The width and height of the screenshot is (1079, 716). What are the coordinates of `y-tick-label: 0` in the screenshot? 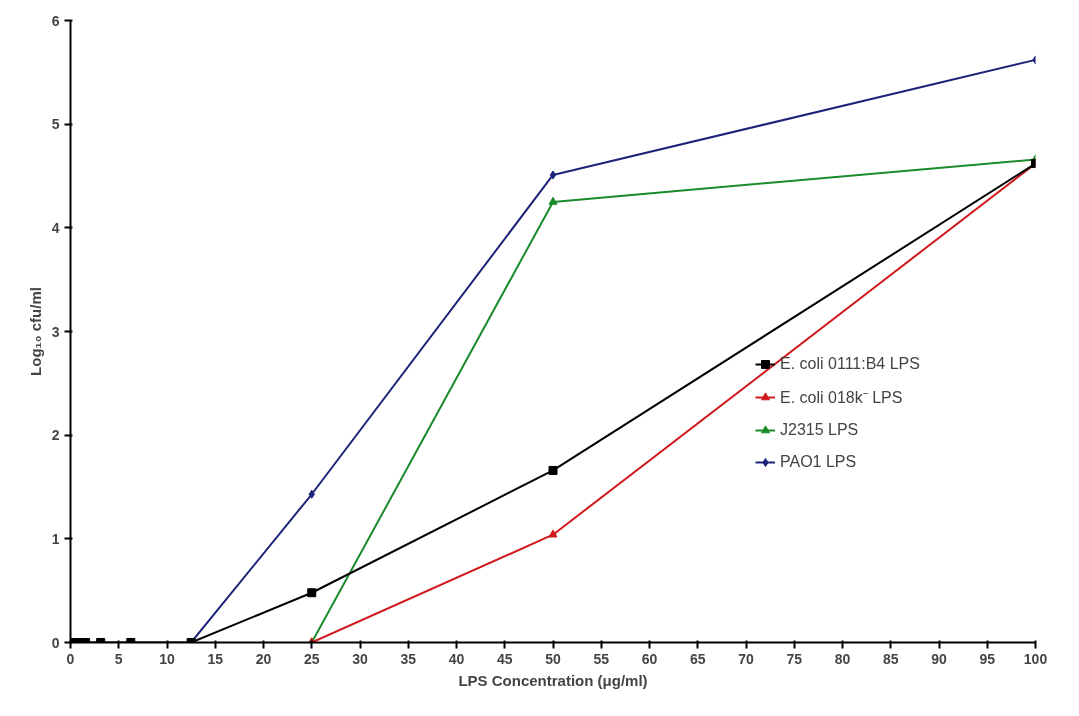 It's located at (55, 642).